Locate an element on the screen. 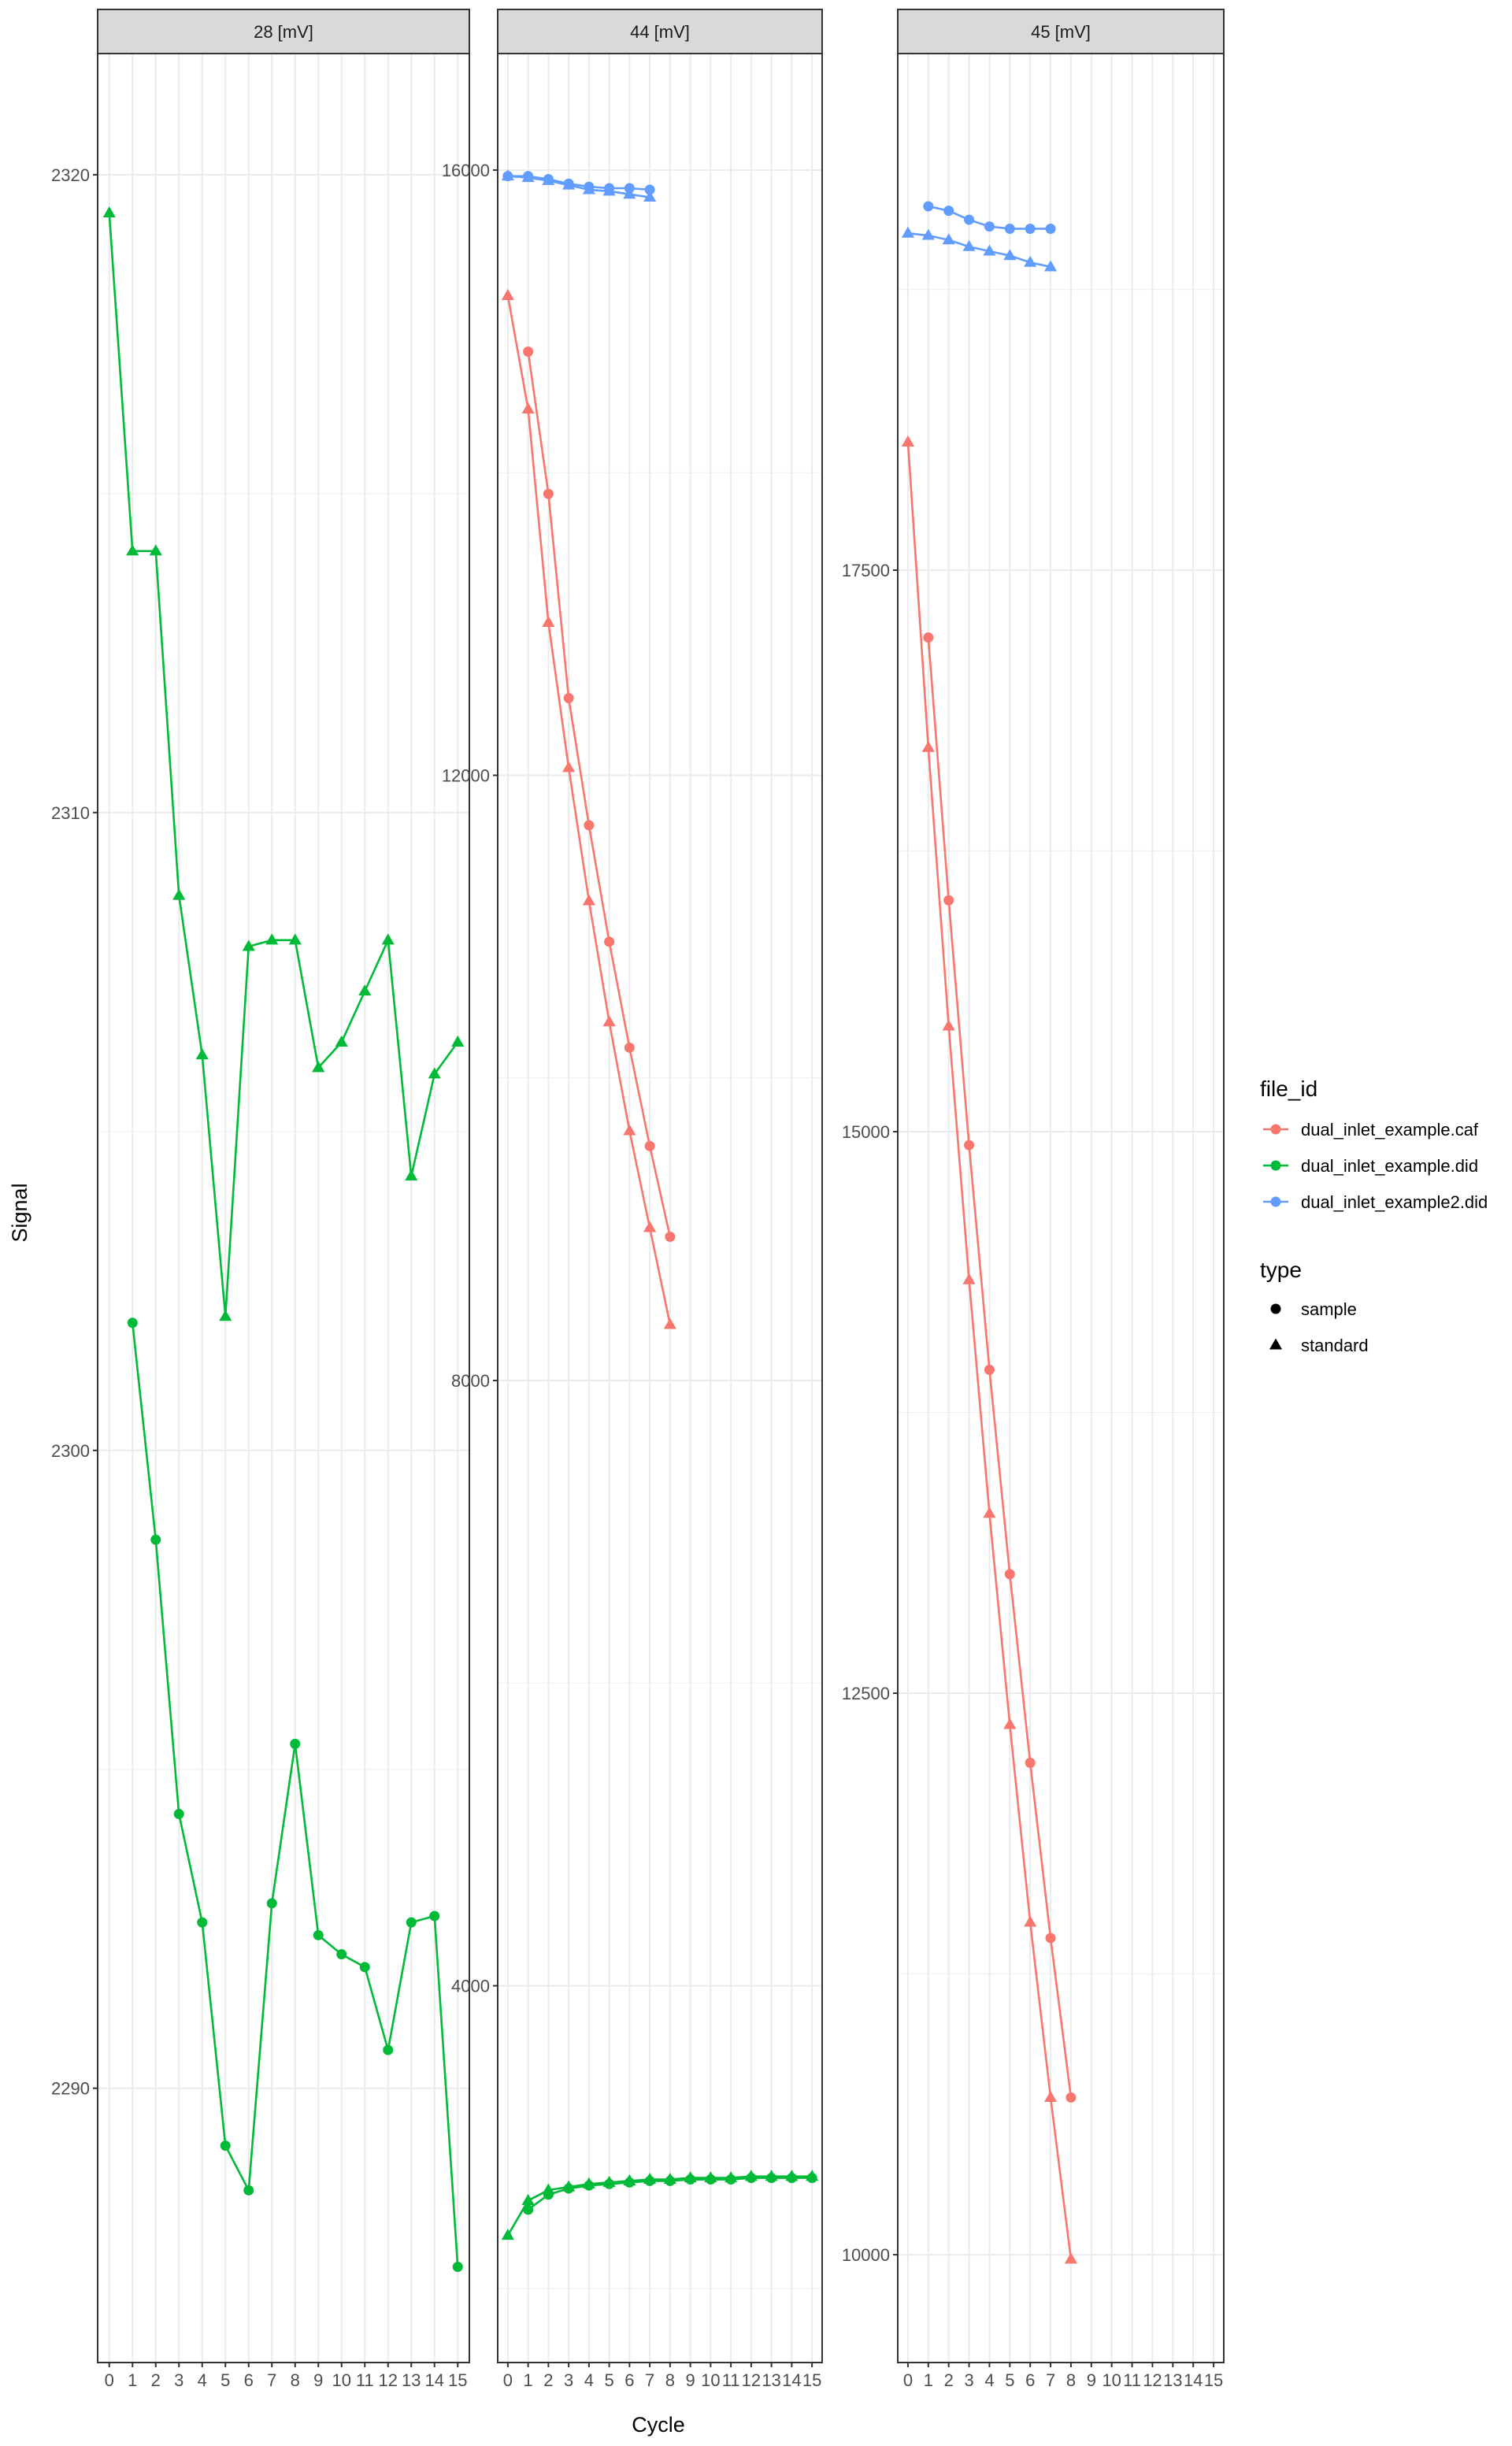  facet-strip is located at coordinates (660, 31).